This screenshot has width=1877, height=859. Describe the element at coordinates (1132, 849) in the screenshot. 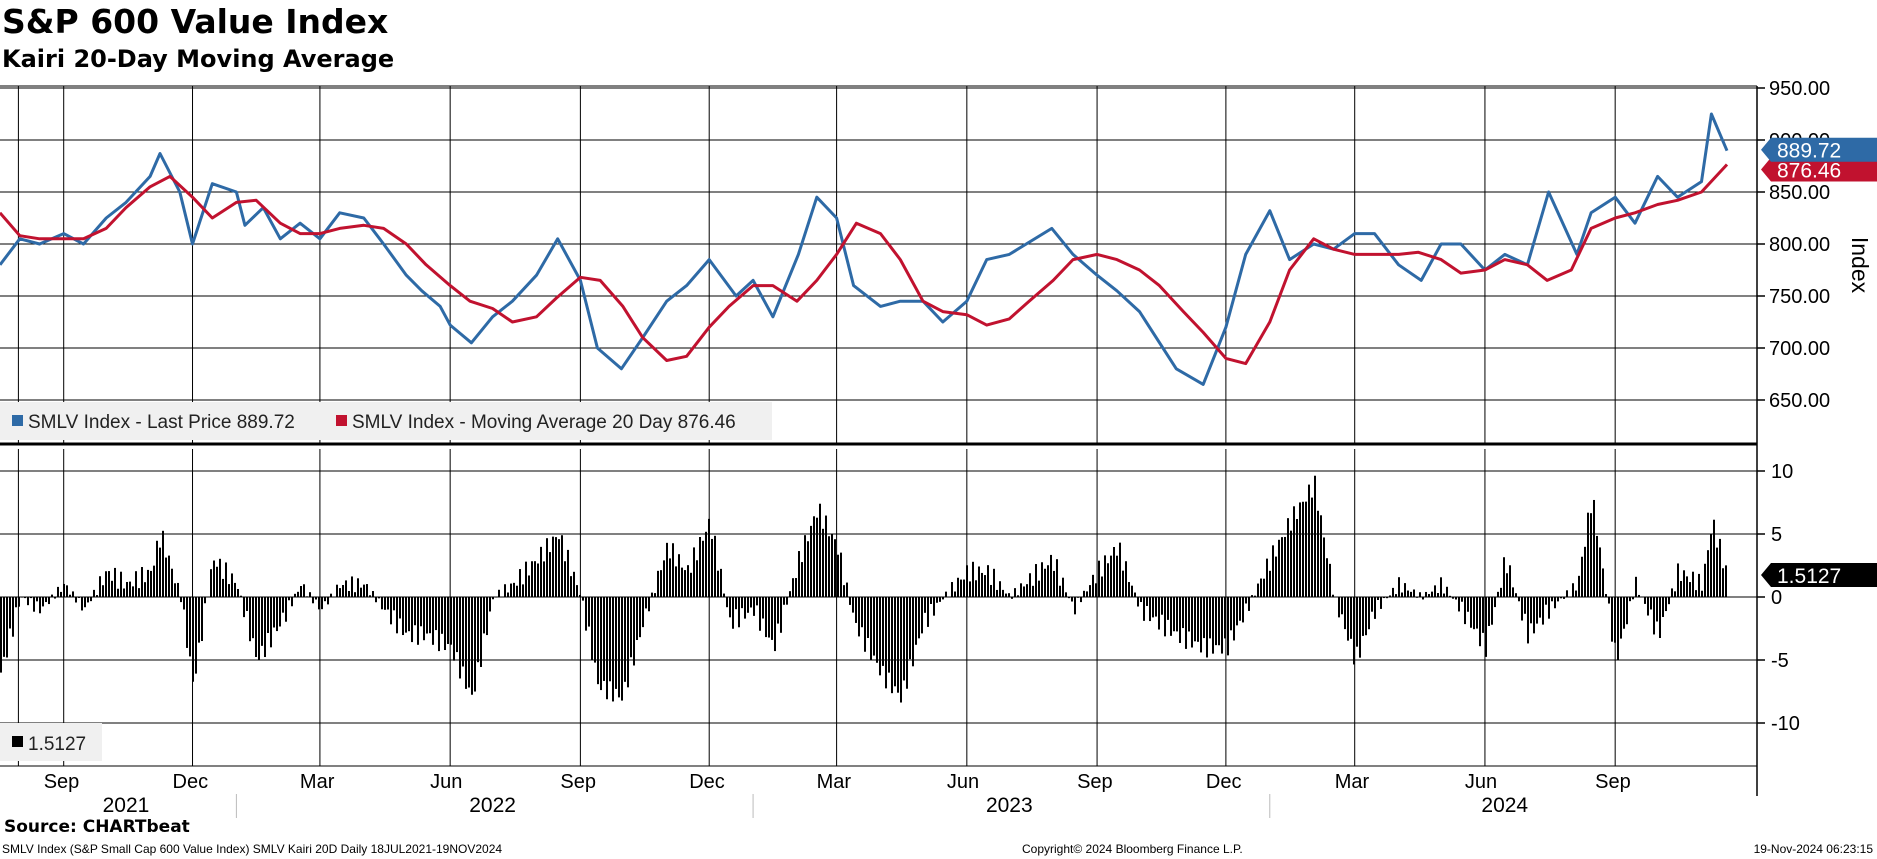

I see `footer-copyright: Copyright© 2024 Bloomberg Finance L.P.` at that location.